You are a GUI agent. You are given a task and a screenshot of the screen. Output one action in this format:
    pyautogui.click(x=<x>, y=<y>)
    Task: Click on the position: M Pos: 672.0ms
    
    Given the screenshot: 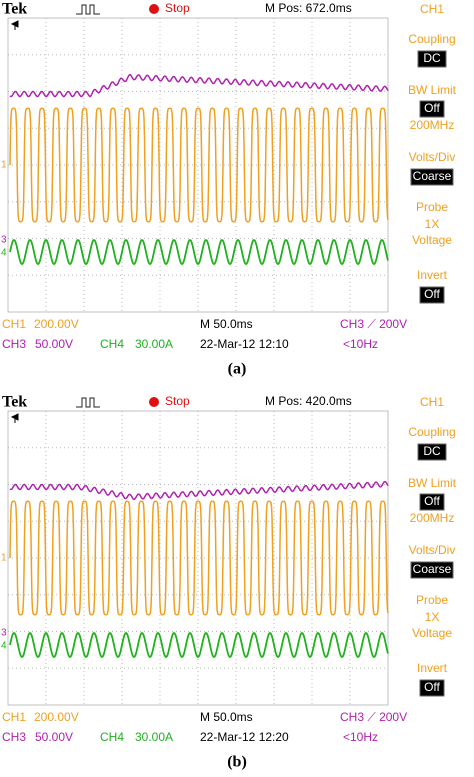 What is the action you would take?
    pyautogui.click(x=308, y=8)
    